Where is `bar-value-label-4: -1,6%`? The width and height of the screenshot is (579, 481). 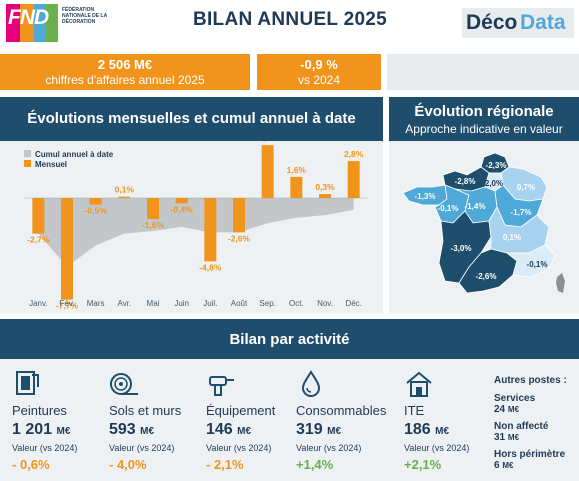
bar-value-label-4: -1,6% is located at coordinates (153, 225).